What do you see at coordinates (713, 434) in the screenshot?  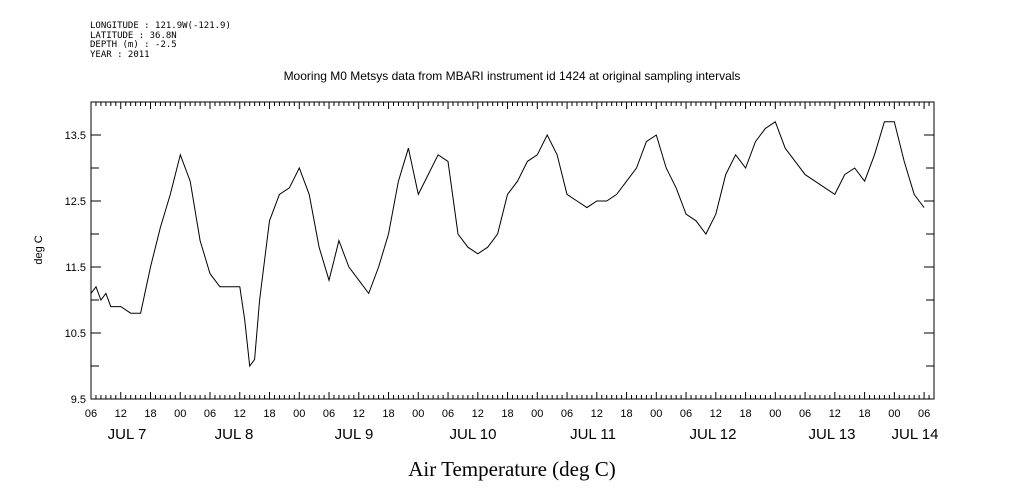 I see `x-day-label: JUL 12` at bounding box center [713, 434].